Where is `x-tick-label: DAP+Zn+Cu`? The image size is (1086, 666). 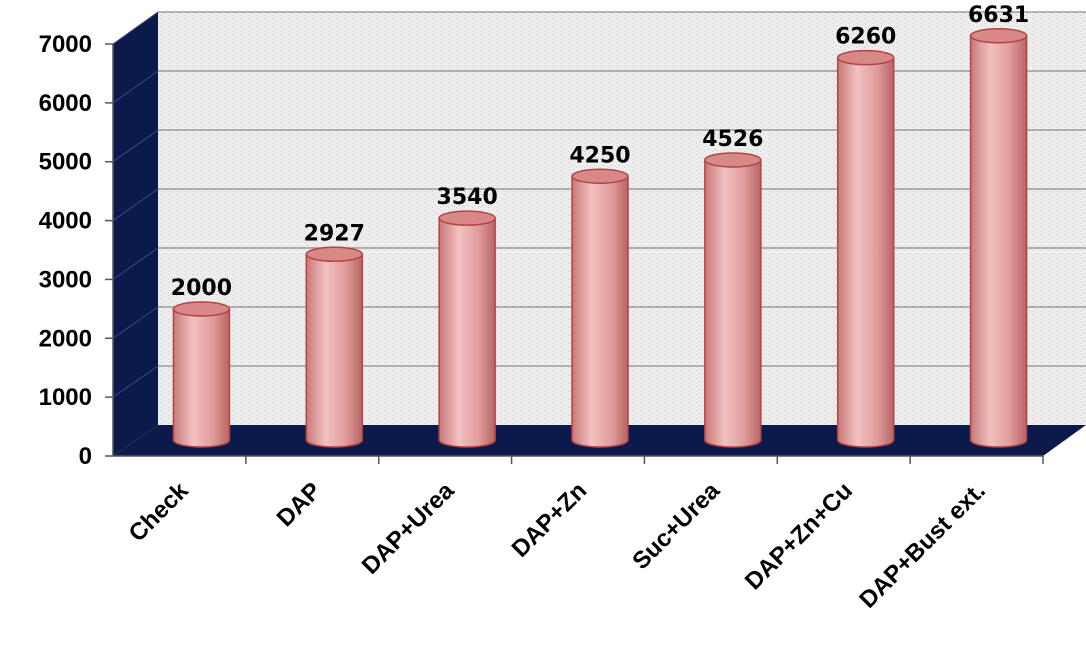 x-tick-label: DAP+Zn+Cu is located at coordinates (799, 536).